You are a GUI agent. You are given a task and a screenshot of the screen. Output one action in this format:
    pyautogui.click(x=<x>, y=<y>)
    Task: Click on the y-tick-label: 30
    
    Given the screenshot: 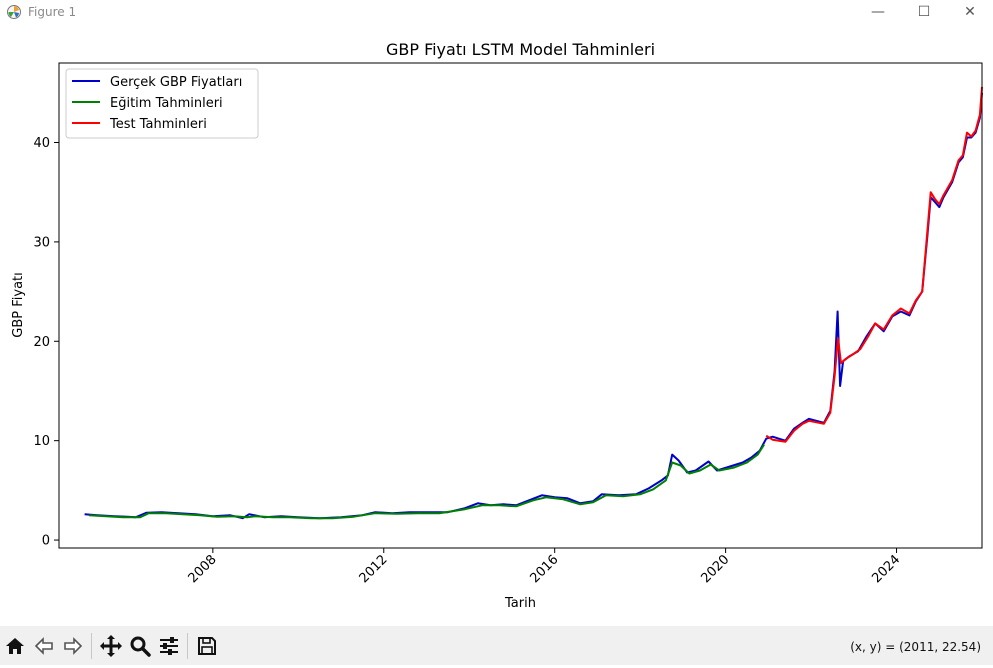 What is the action you would take?
    pyautogui.click(x=41, y=242)
    